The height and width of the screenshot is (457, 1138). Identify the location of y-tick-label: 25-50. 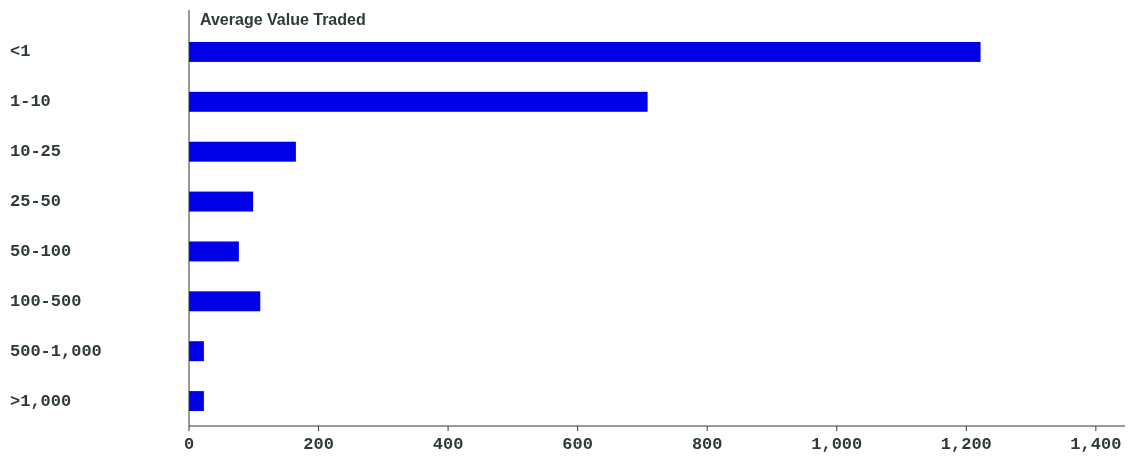
(36, 202).